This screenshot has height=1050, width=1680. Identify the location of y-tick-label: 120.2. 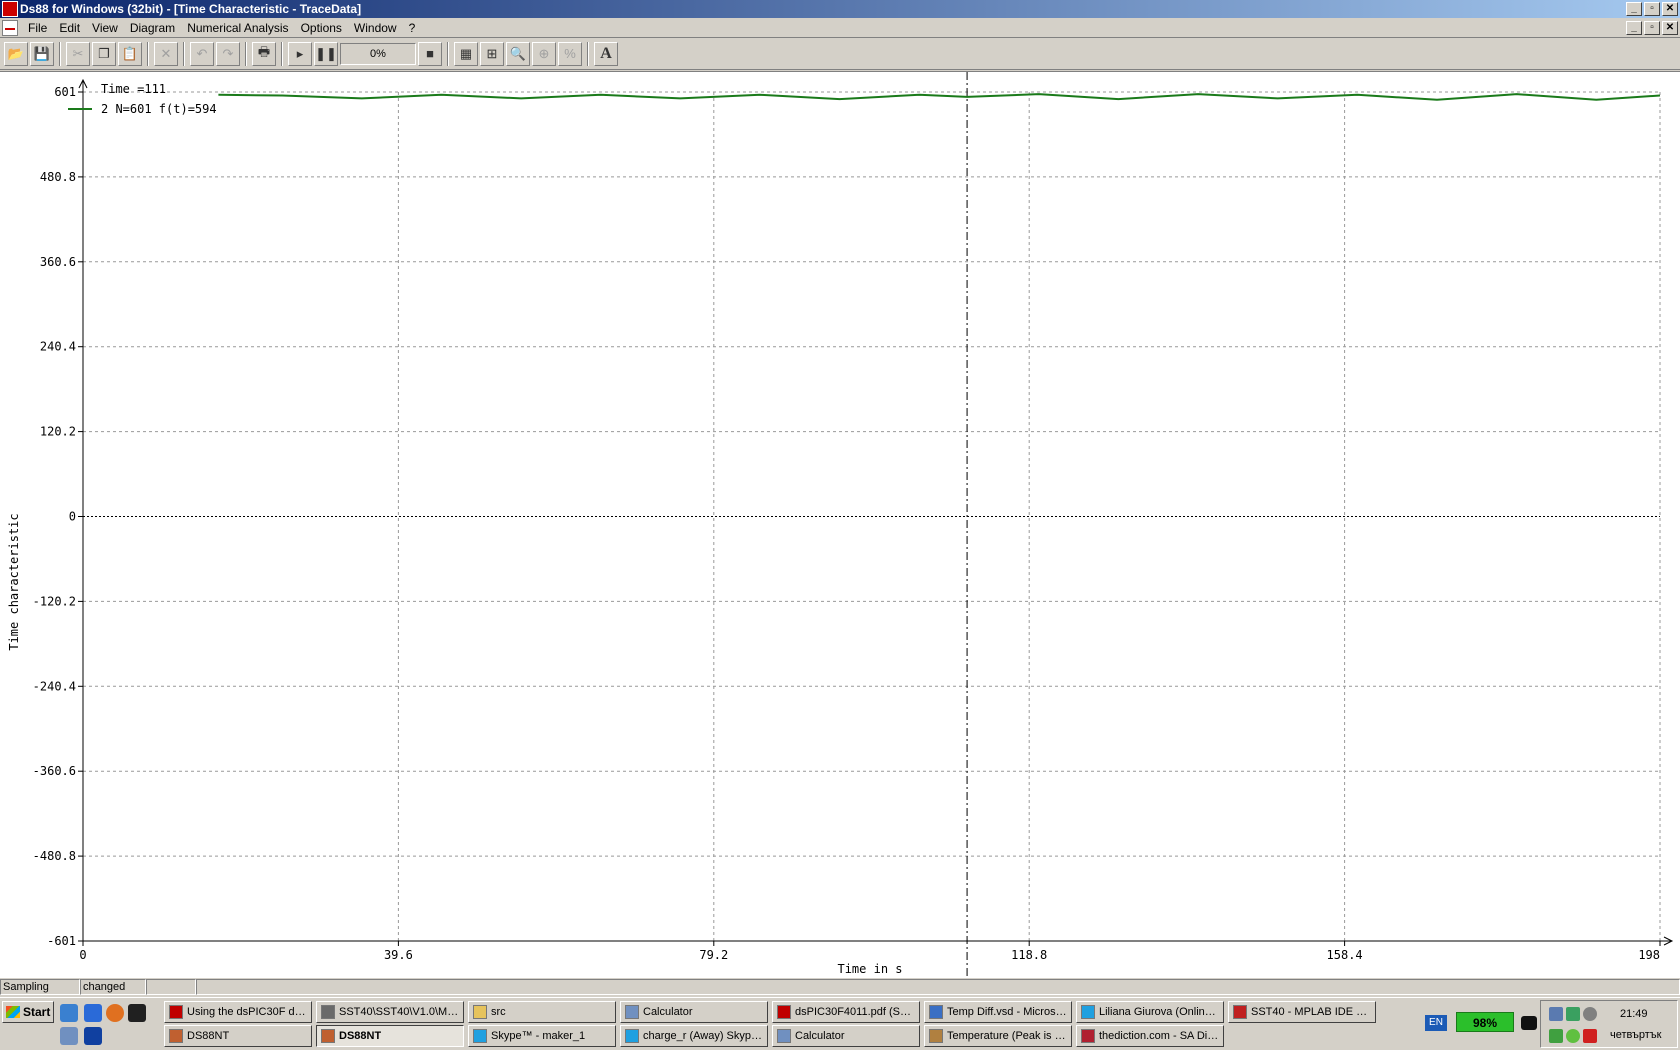
(58, 432).